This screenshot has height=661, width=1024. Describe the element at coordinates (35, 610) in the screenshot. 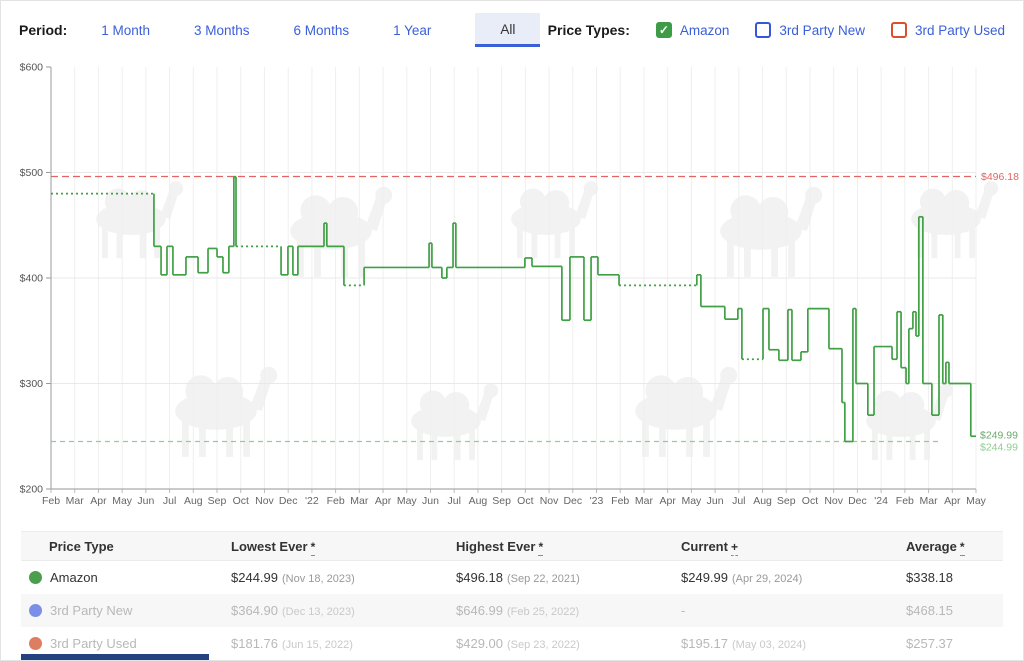

I see `third-party-new-series-dot-icon` at that location.